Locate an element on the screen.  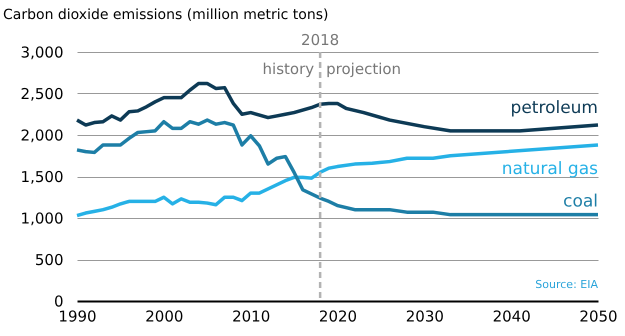
y-tick-label: 2,500 is located at coordinates (42, 94).